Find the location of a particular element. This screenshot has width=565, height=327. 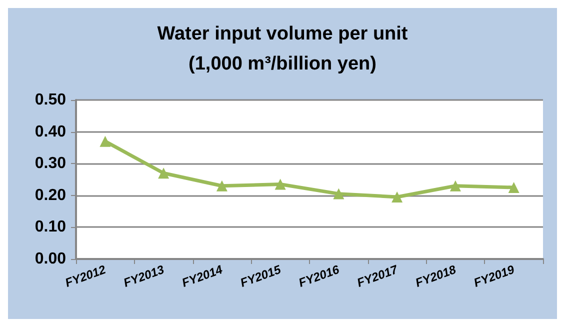

y-tick-label: 0.30 is located at coordinates (50, 163).